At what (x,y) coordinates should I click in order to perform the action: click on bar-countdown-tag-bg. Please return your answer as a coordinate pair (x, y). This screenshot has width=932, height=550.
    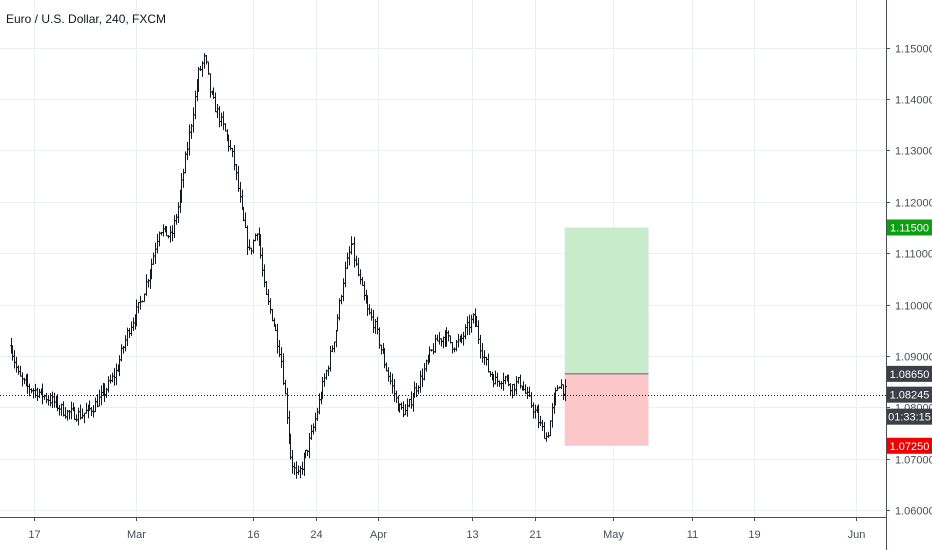
    Looking at the image, I should click on (909, 416).